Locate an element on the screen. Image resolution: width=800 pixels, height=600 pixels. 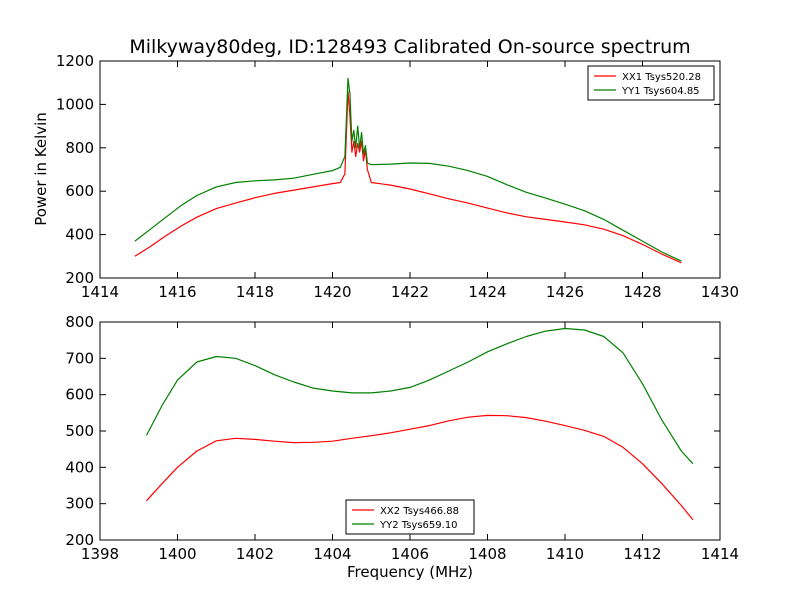
x-tick-label: 1402 is located at coordinates (255, 554).